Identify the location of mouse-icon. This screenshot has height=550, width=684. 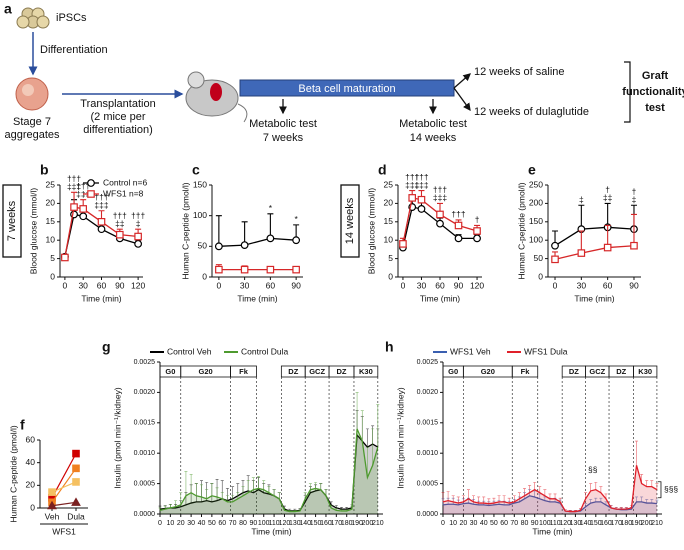
(216, 97).